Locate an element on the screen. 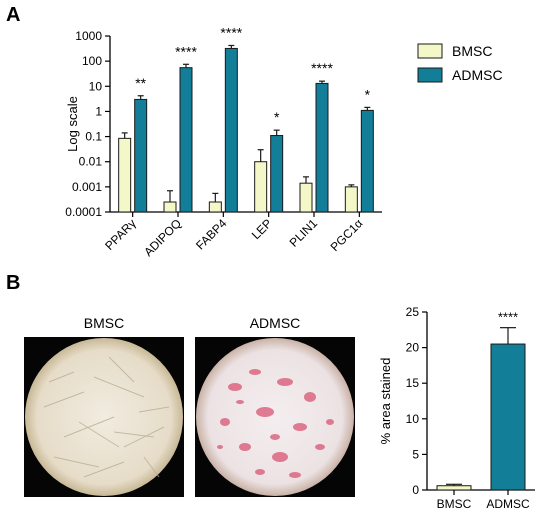 The width and height of the screenshot is (550, 519). admsc-micrograph is located at coordinates (275, 417).